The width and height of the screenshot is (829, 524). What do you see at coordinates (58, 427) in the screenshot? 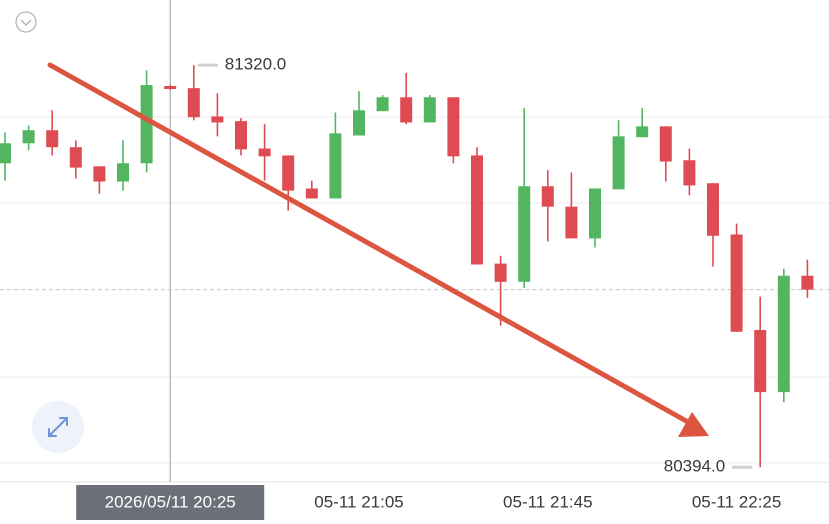
I see `expand-button` at bounding box center [58, 427].